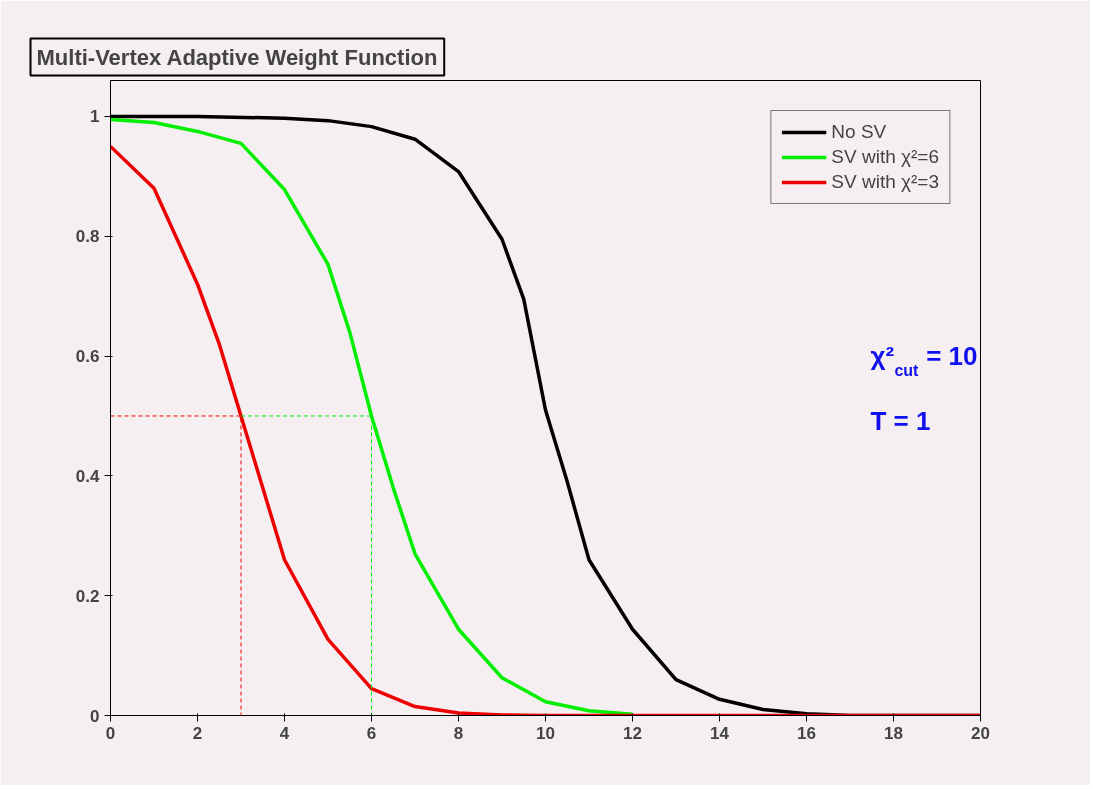 The height and width of the screenshot is (789, 1093). Describe the element at coordinates (458, 733) in the screenshot. I see `x-tick-label: 8` at that location.